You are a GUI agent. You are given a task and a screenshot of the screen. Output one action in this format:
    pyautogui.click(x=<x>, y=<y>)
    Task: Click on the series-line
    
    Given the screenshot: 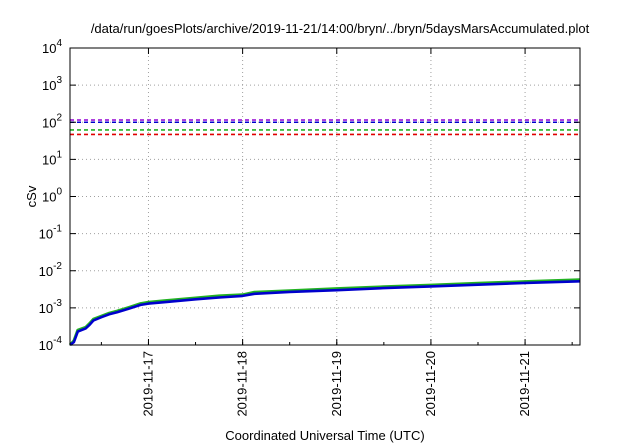 What is the action you would take?
    pyautogui.click(x=325, y=313)
    